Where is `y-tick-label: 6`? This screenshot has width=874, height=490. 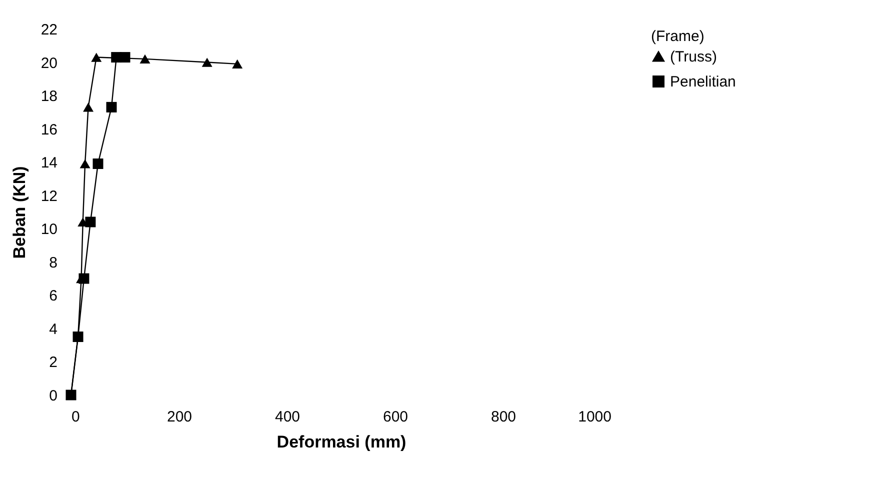 y-tick-label: 6 is located at coordinates (53, 296).